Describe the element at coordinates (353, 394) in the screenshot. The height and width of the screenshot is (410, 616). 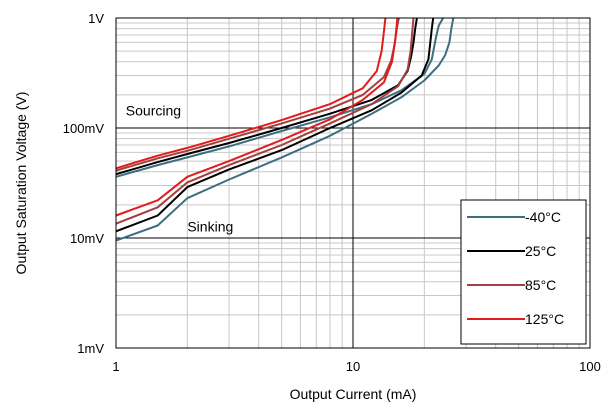
I see `x-axis-label: Output Current (mA)` at that location.